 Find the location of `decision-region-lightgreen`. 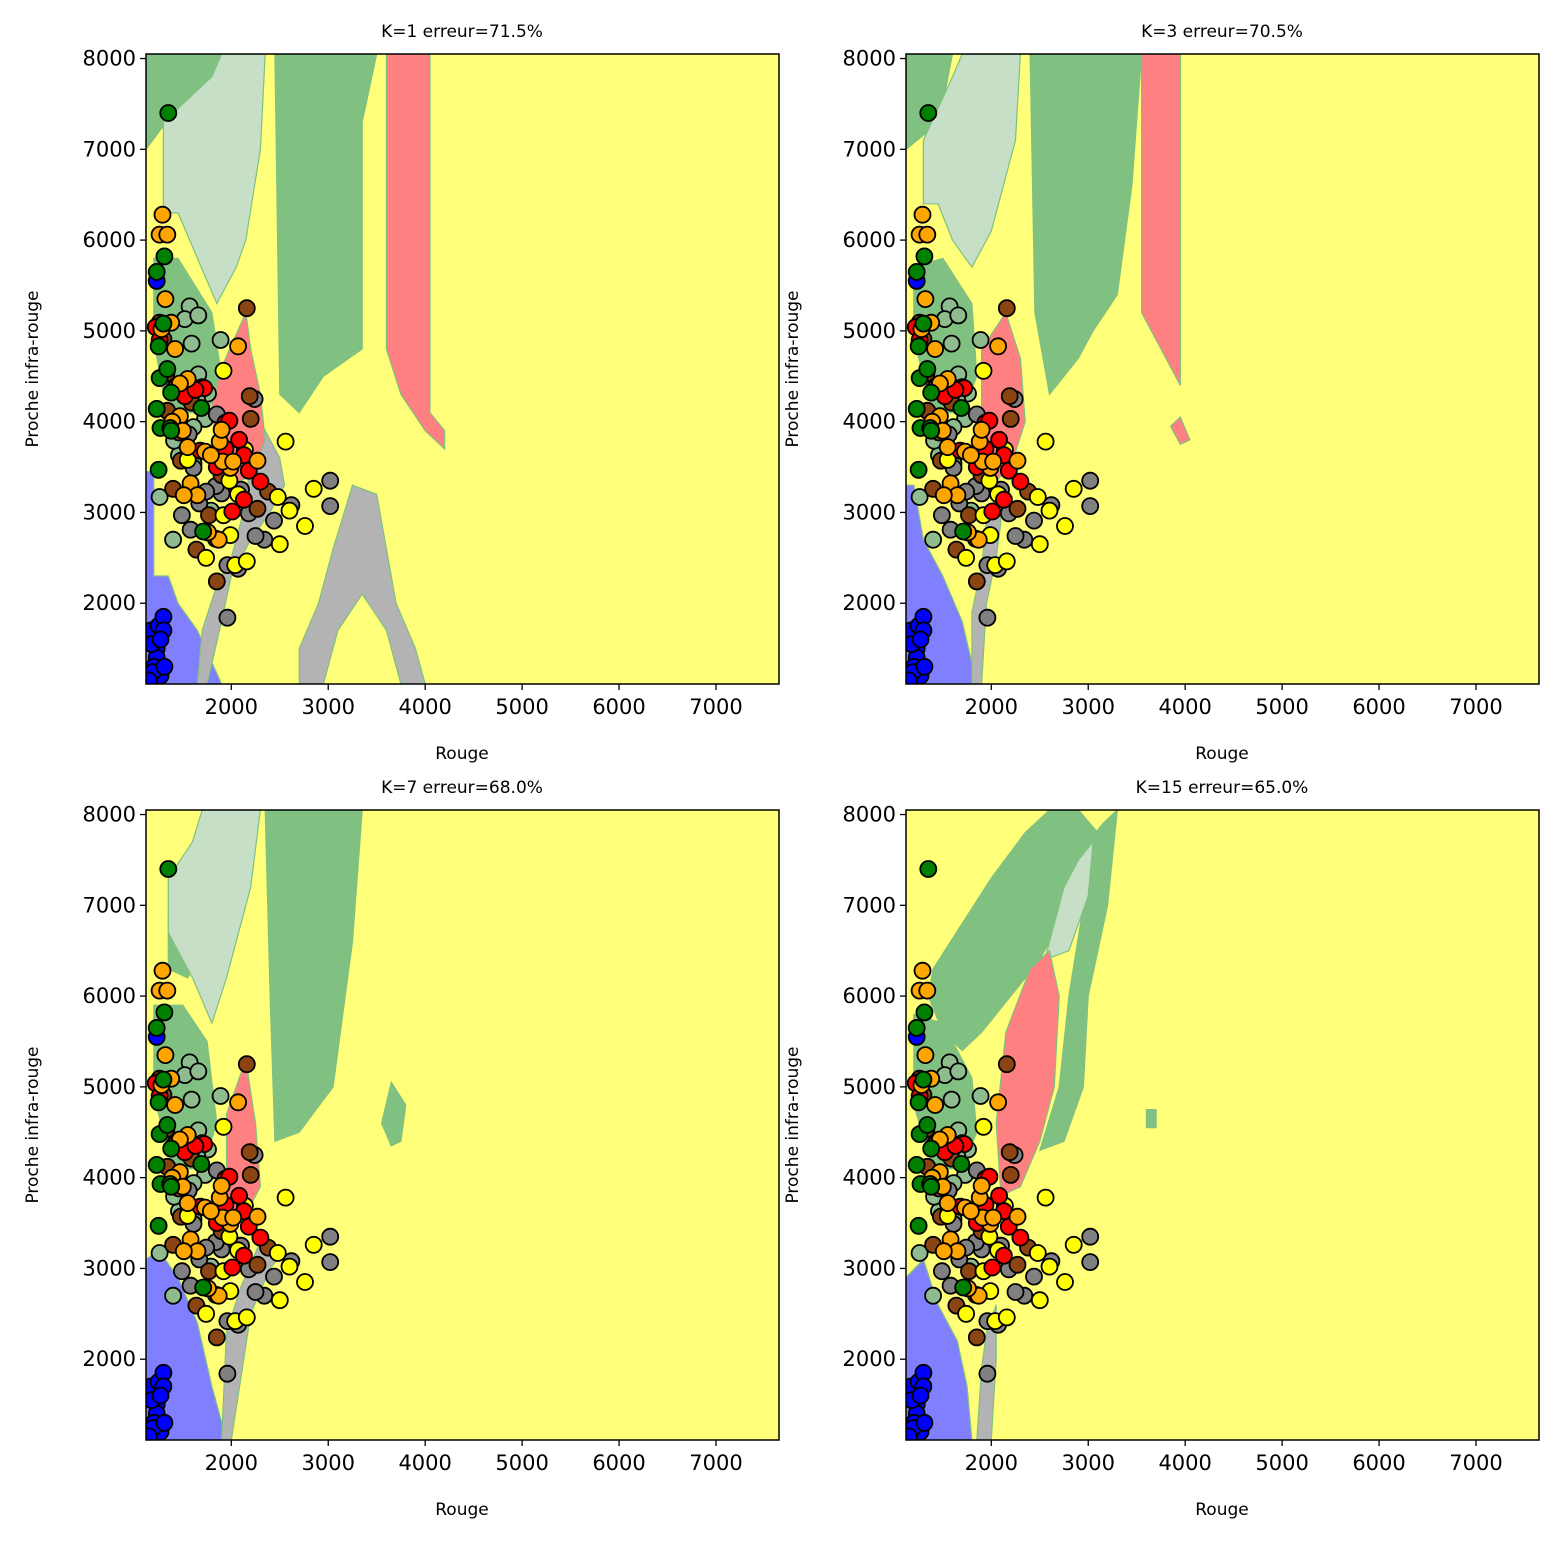

decision-region-lightgreen is located at coordinates (1068, 900).